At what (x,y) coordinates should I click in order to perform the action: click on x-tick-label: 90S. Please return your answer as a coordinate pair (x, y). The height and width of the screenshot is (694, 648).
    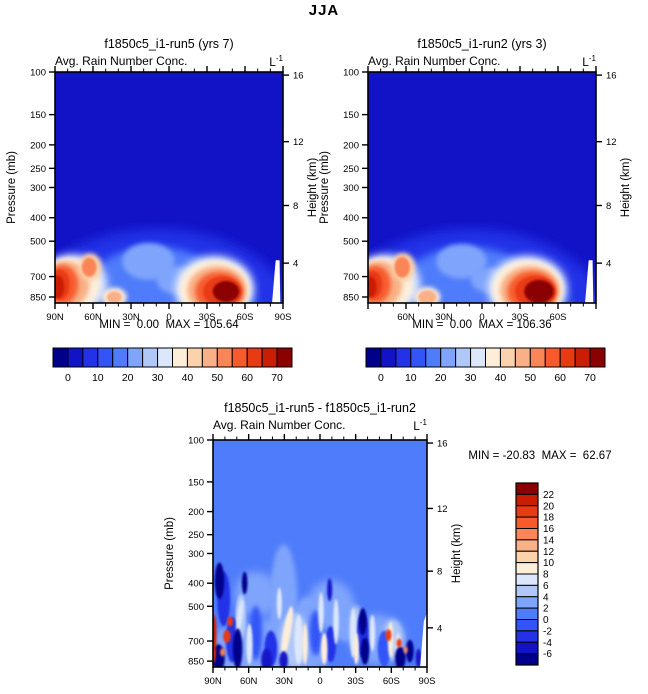
    Looking at the image, I should click on (283, 317).